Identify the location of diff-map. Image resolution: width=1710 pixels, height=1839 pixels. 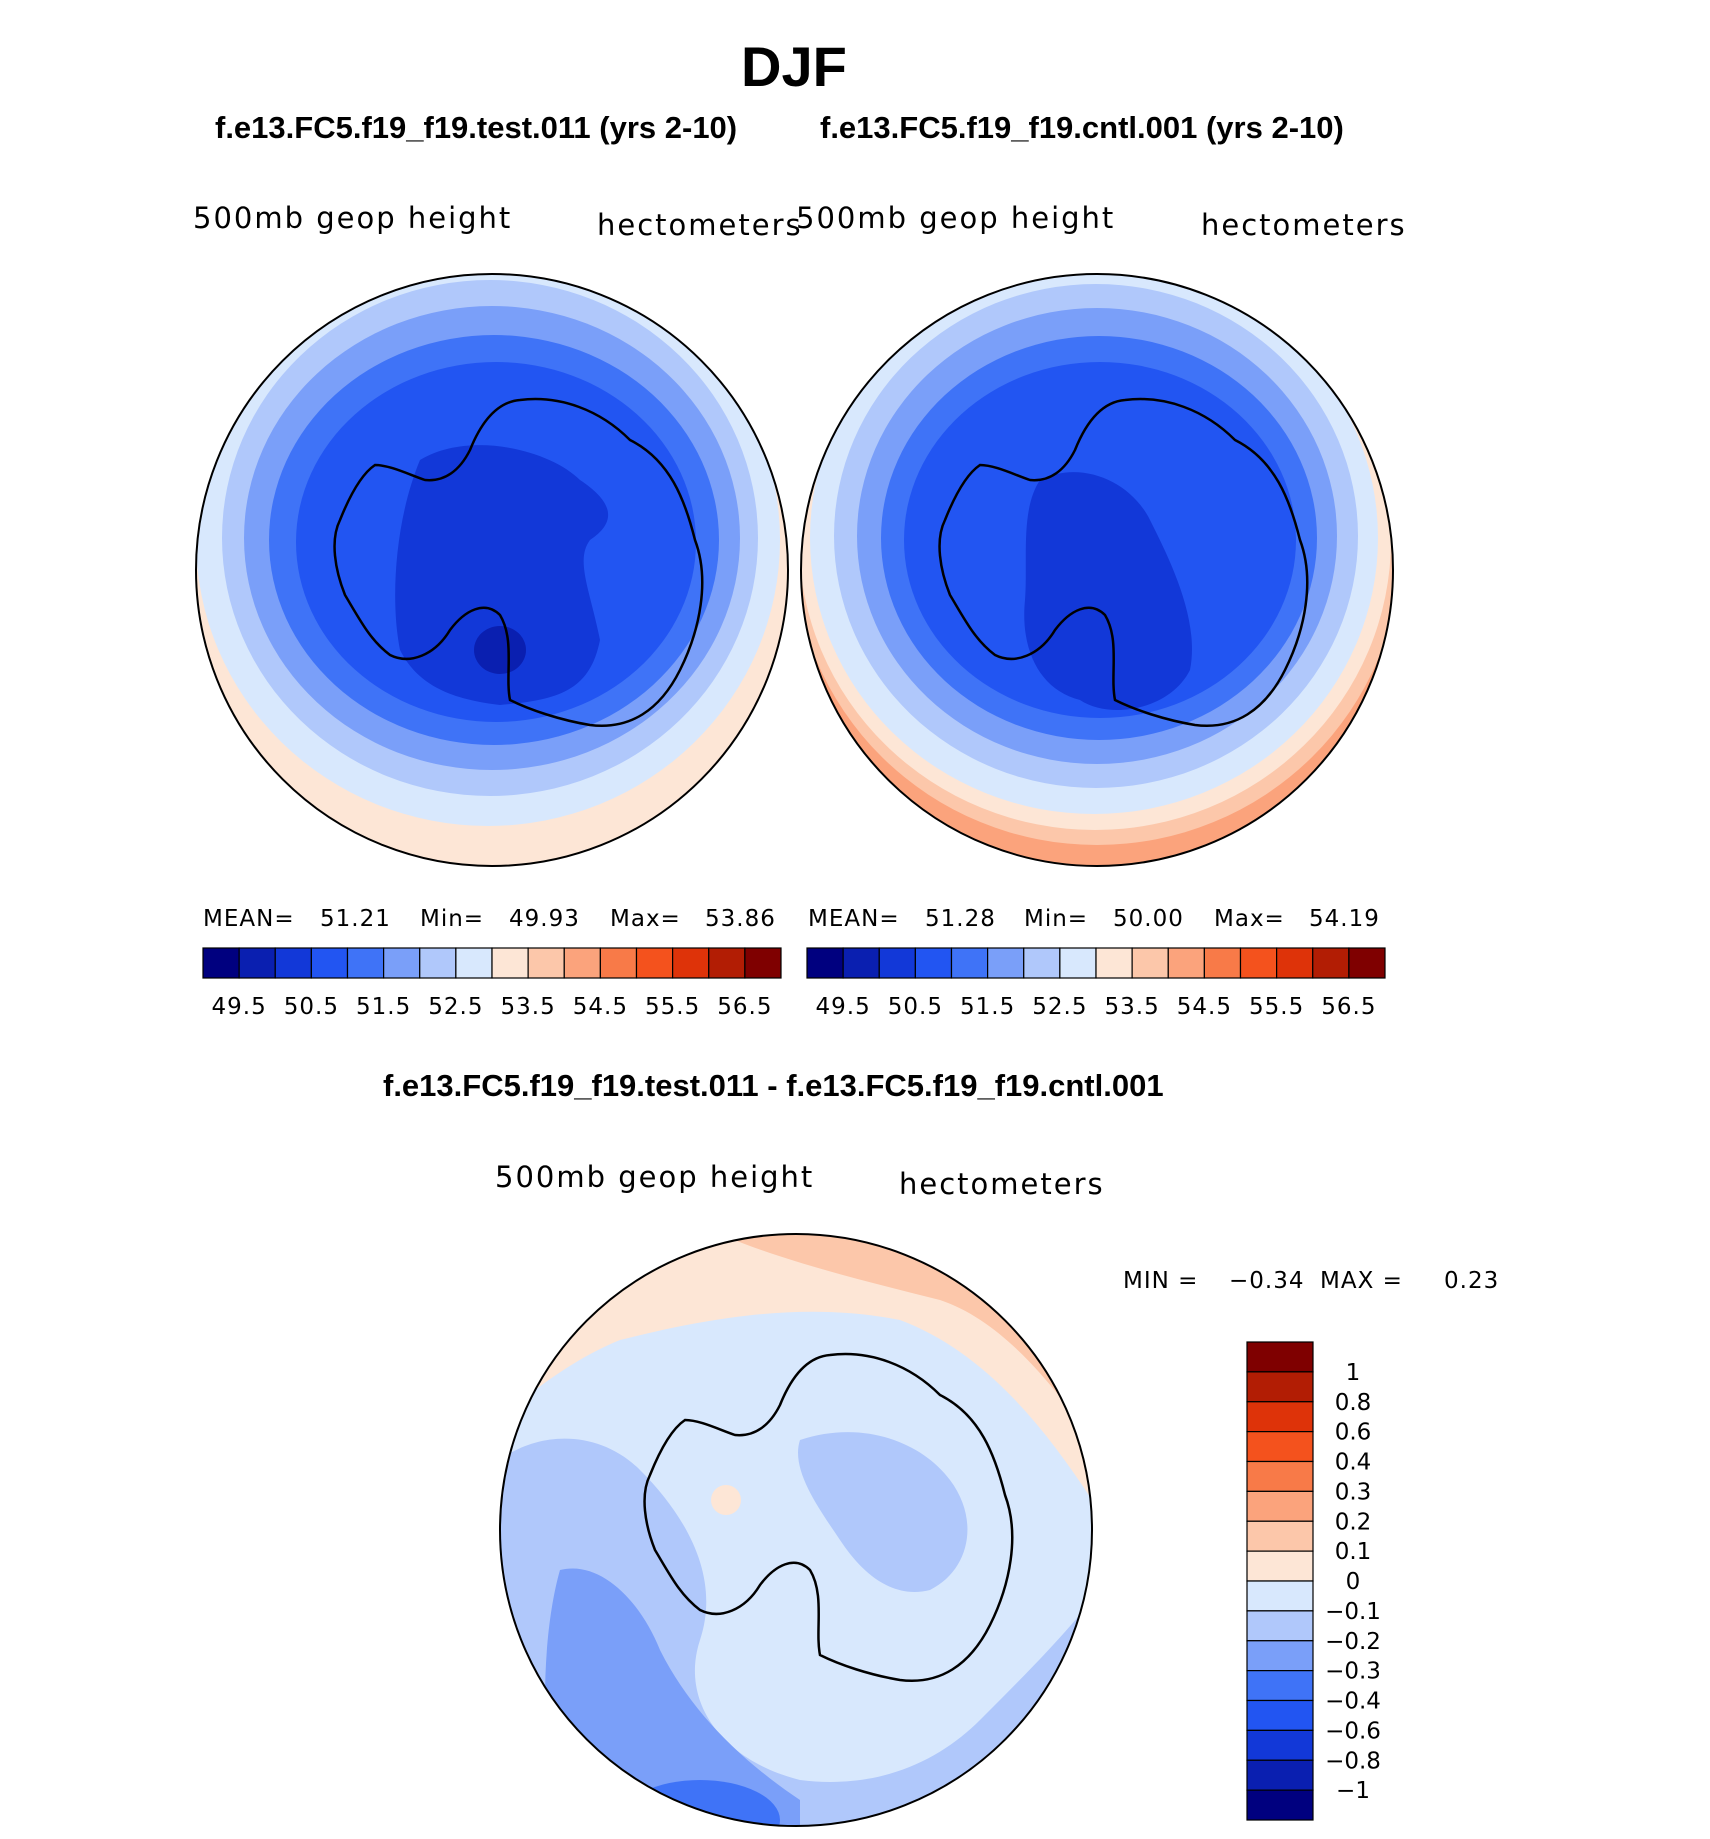
(796, 1530).